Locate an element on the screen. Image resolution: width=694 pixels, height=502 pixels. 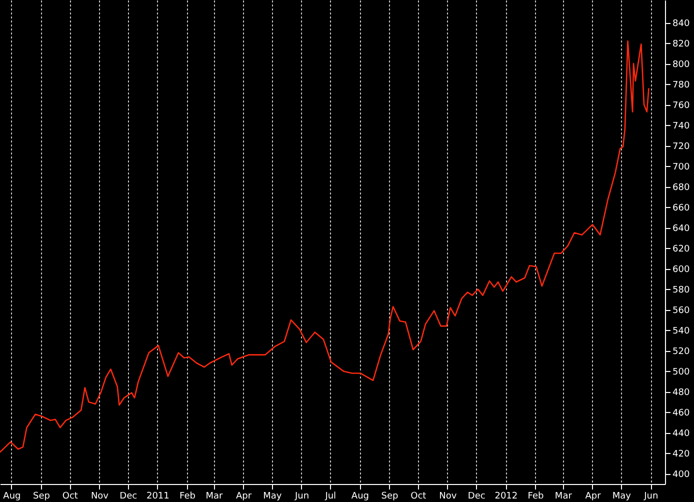
y-tick-label: 500 is located at coordinates (681, 373).